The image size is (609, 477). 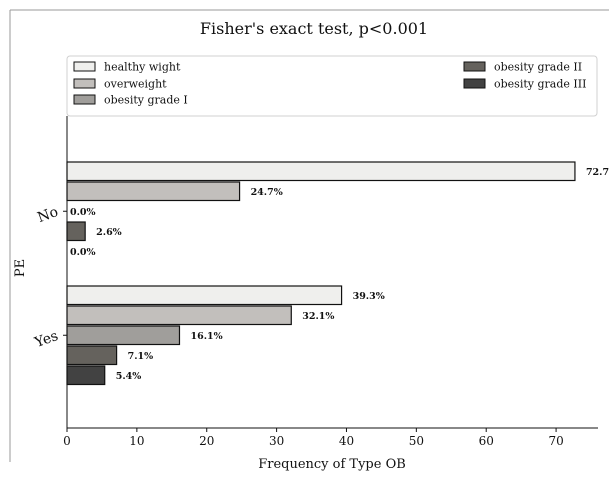 What do you see at coordinates (135, 84) in the screenshot?
I see `legend-entry-label: overweight` at bounding box center [135, 84].